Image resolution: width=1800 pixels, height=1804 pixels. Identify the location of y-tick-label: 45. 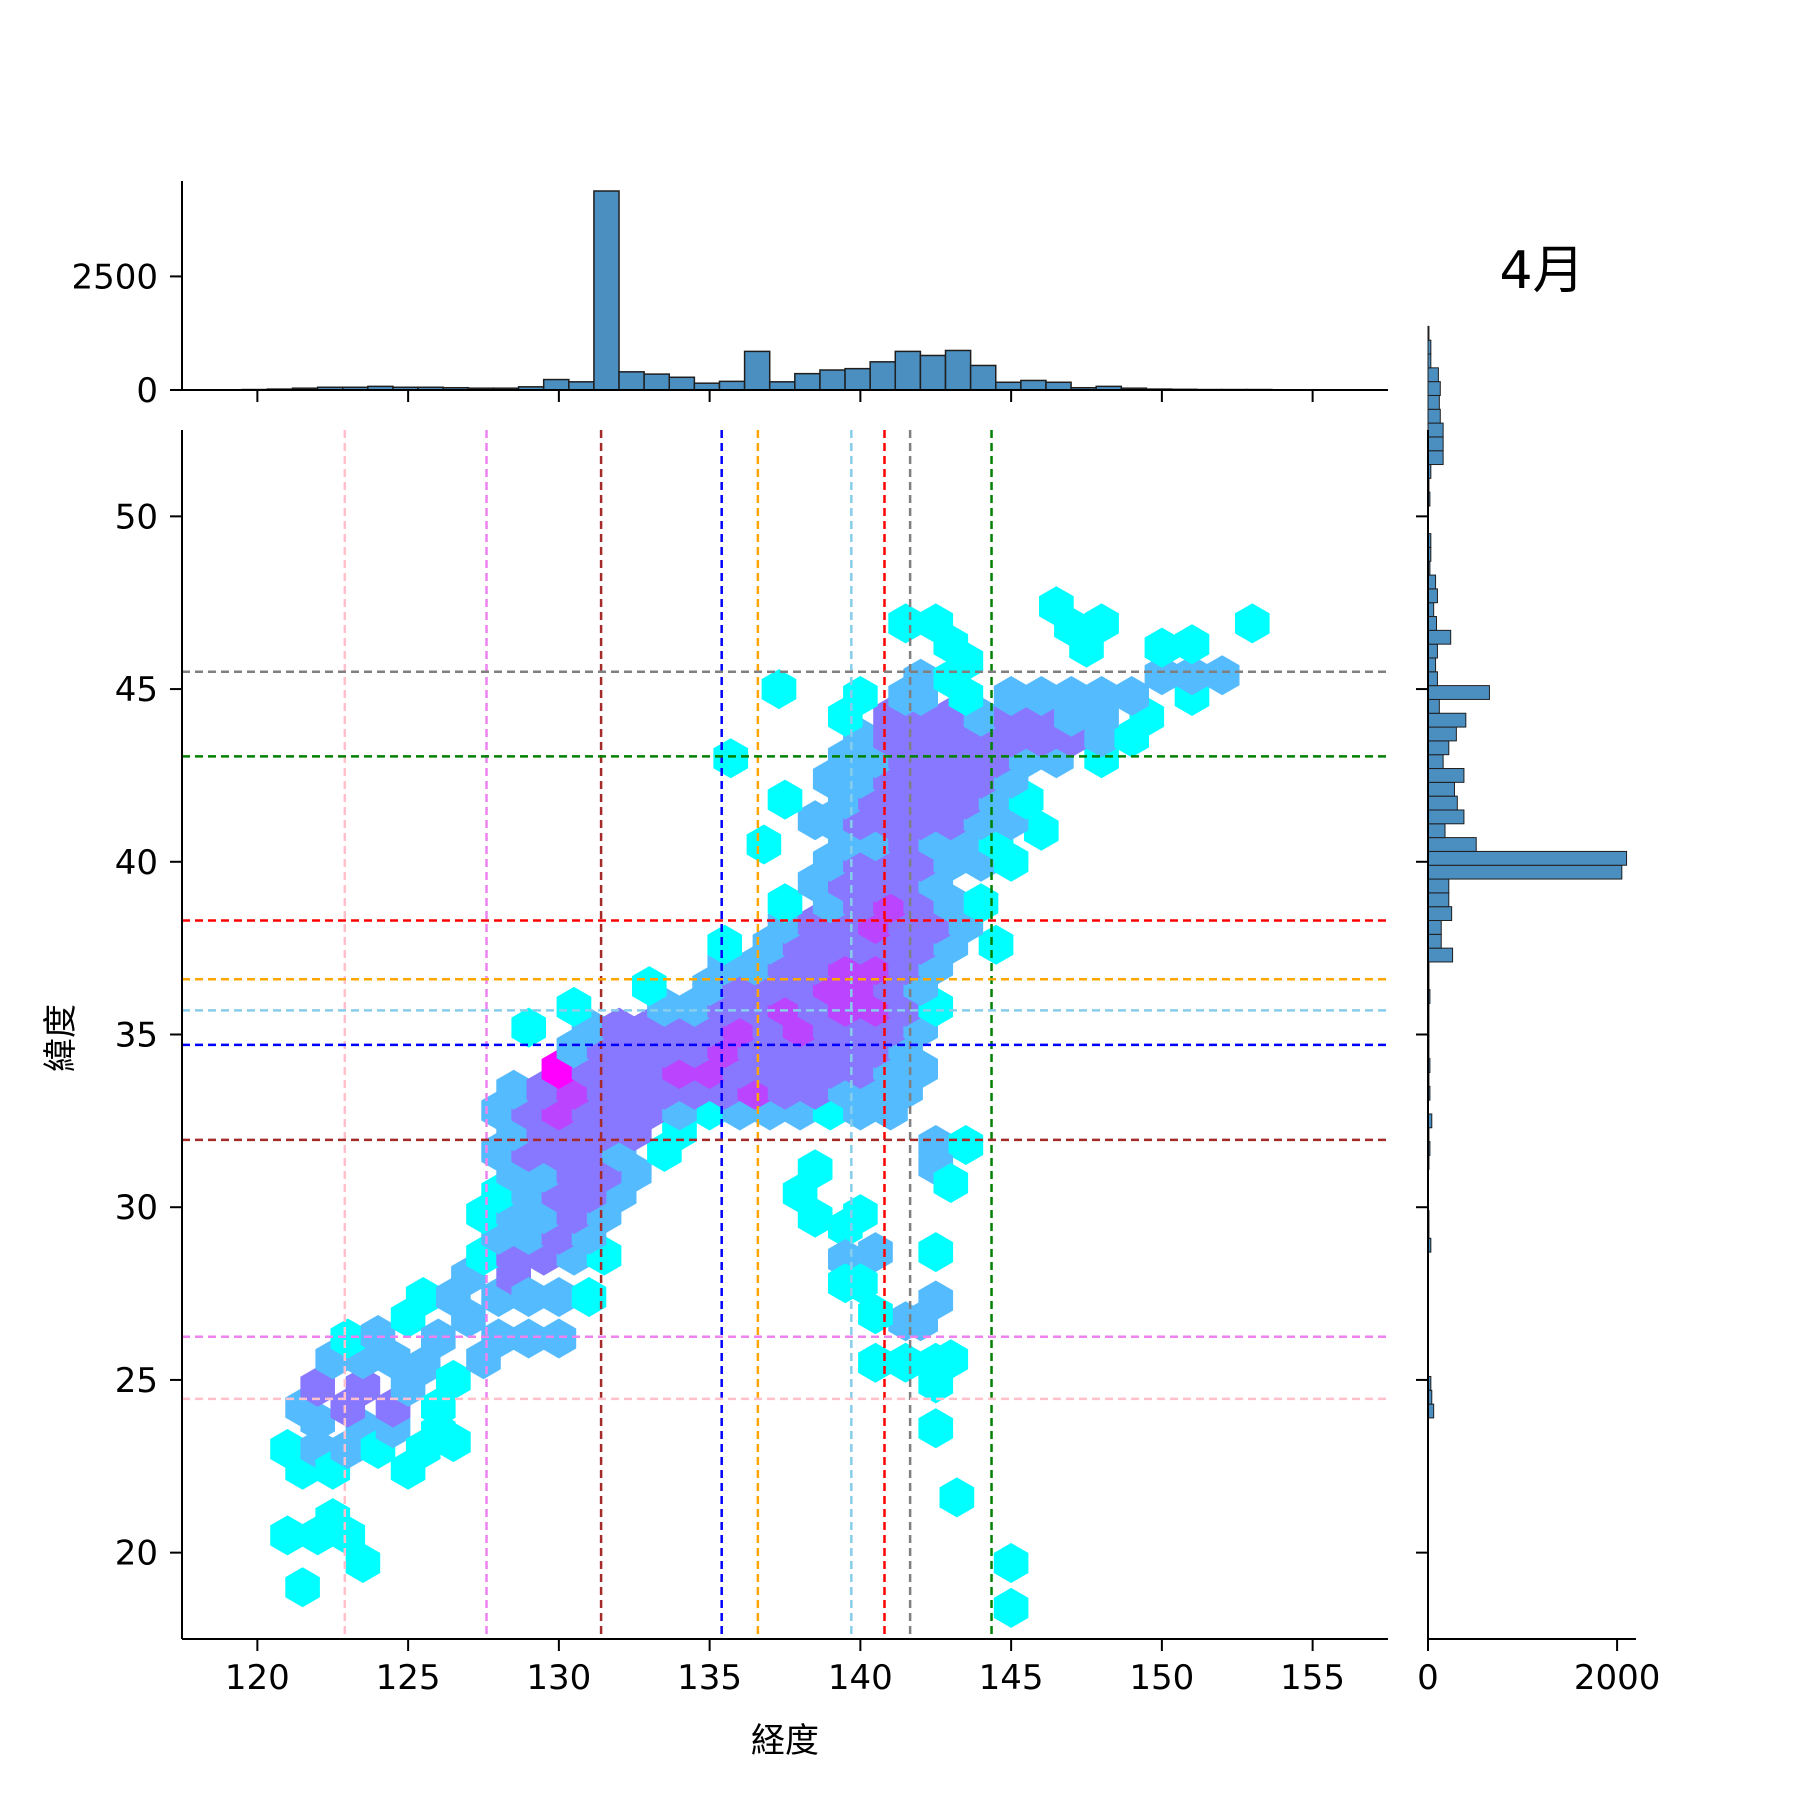
(136, 690).